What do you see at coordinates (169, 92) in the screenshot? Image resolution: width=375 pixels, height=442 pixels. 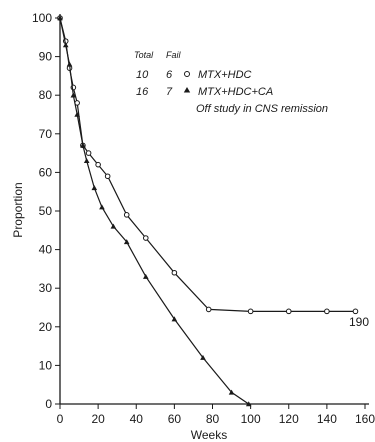 I see `legend-fail-series-2: 7` at bounding box center [169, 92].